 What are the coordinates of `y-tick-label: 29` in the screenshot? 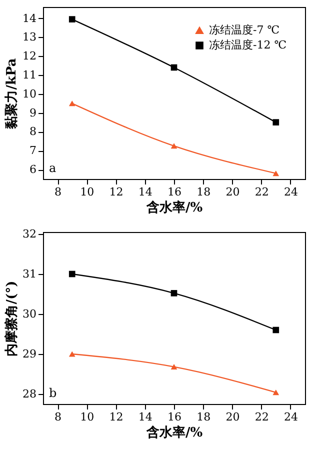 It's located at (29, 354).